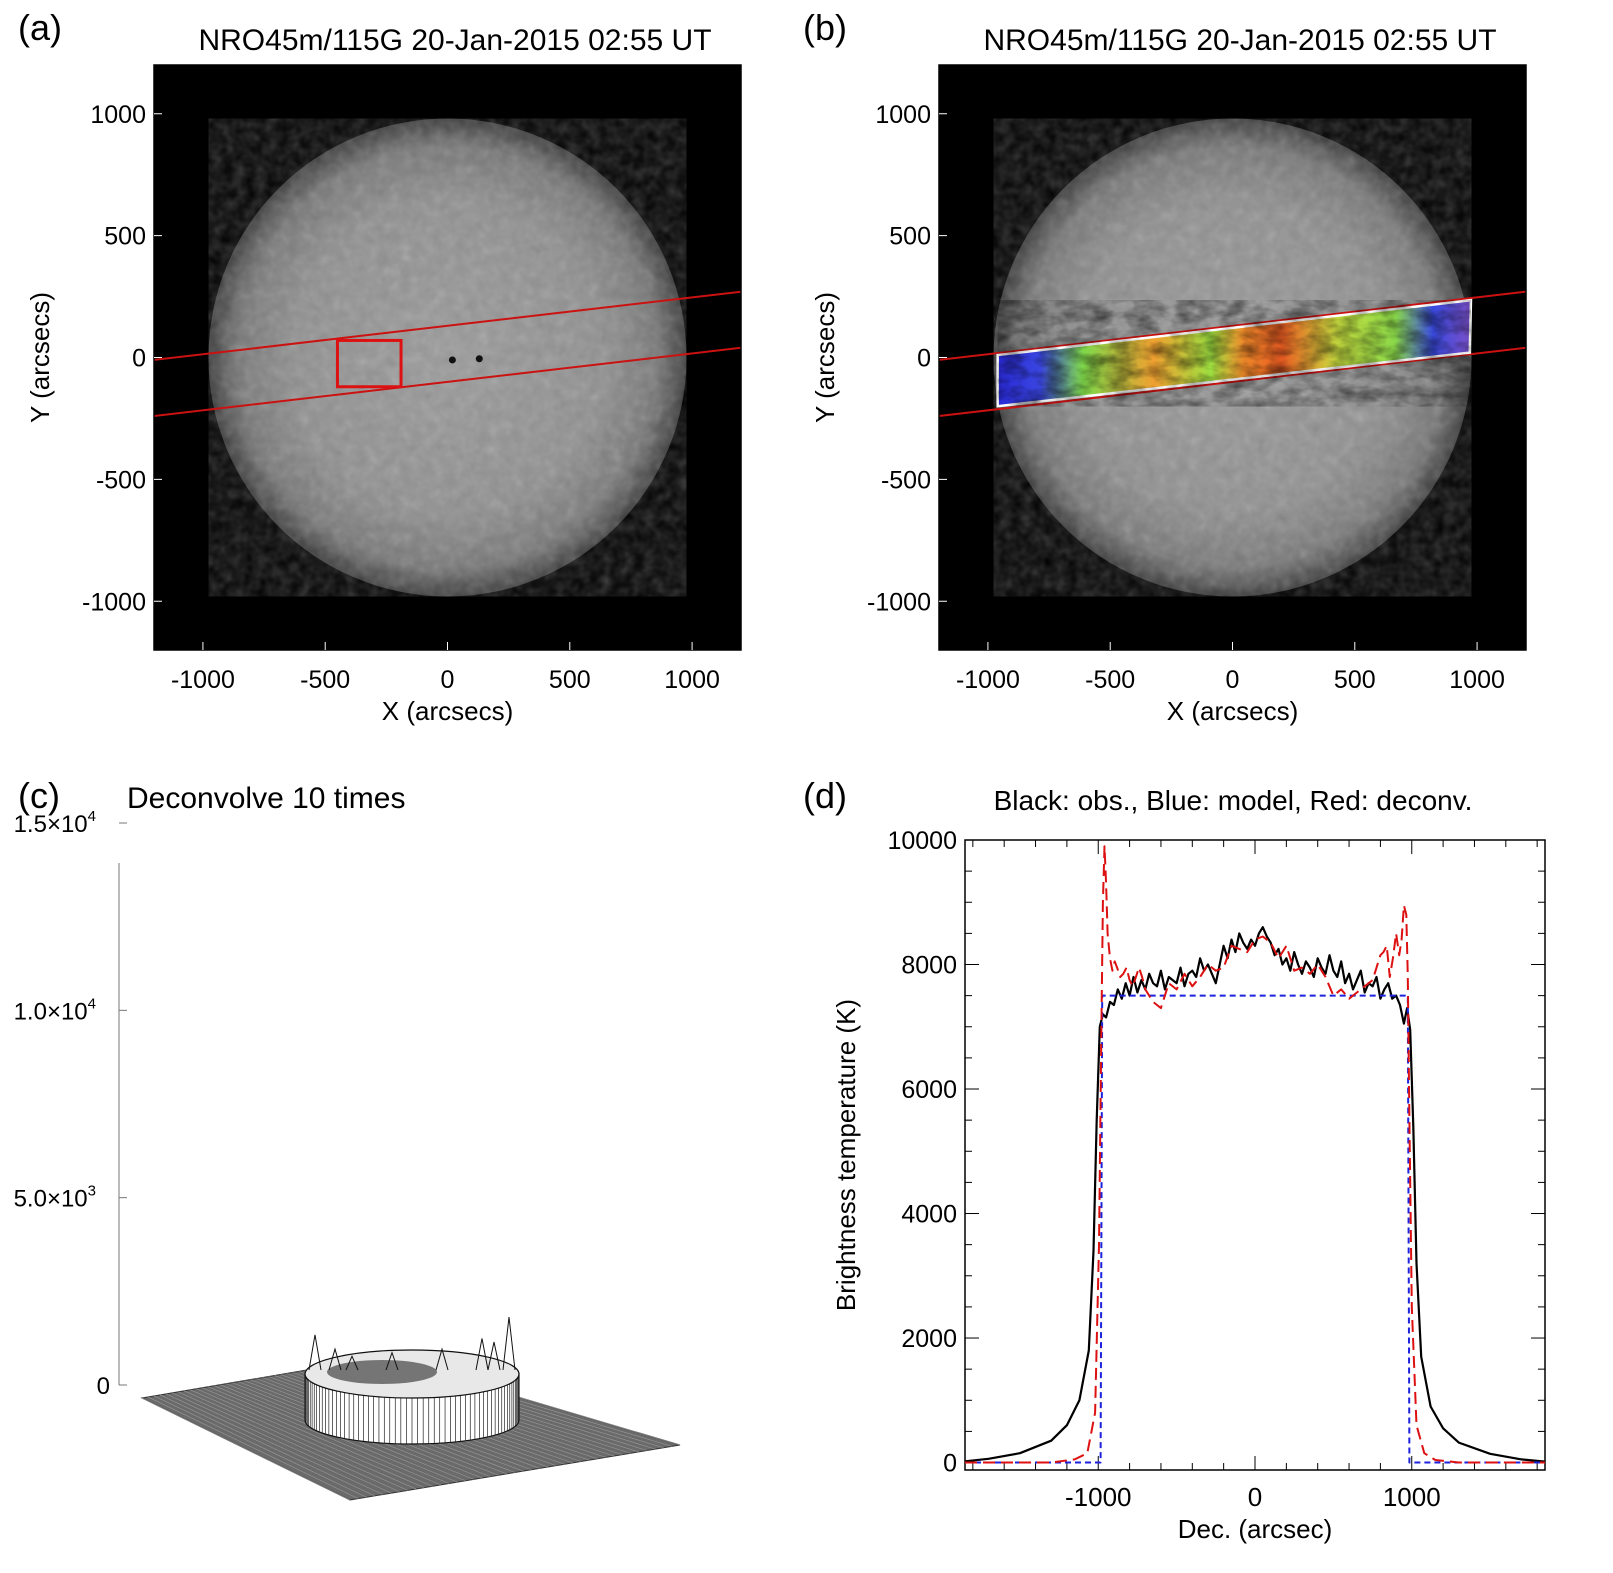 The image size is (1613, 1573). Describe the element at coordinates (448, 680) in the screenshot. I see `panel-a-x-tick-label: 0` at that location.